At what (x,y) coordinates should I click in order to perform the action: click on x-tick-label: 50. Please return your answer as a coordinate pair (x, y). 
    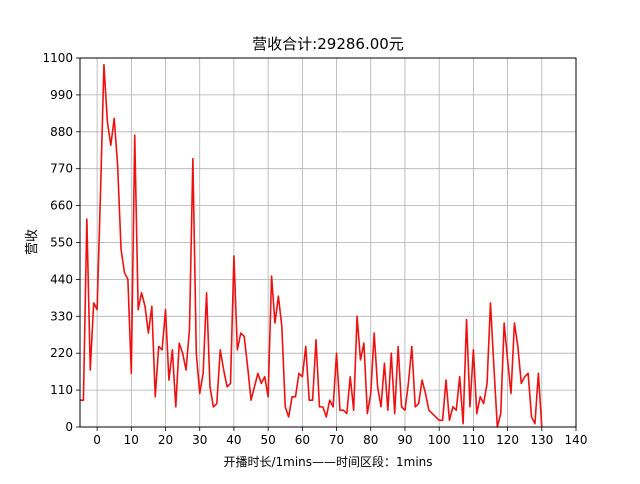
    Looking at the image, I should click on (267, 440).